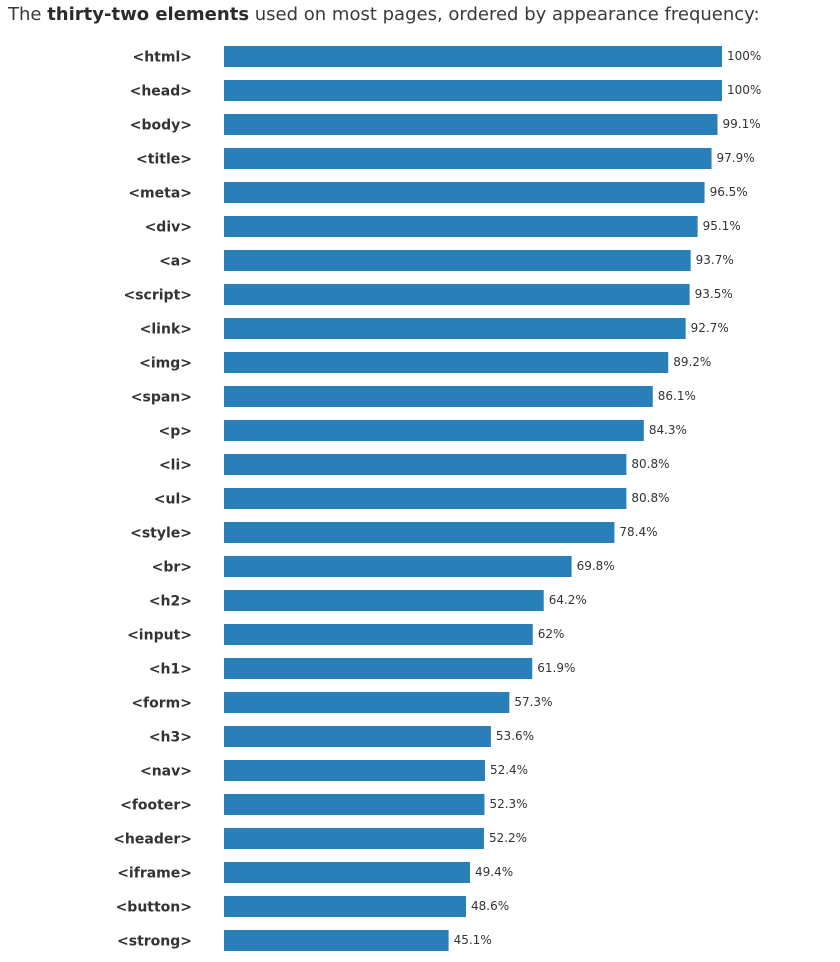 The image size is (840, 962). I want to click on value-label: 86.1%, so click(677, 396).